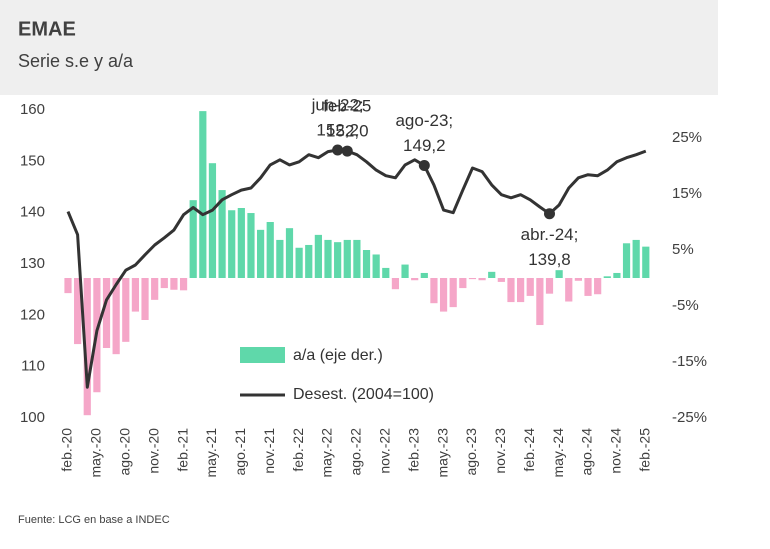 The image size is (770, 549). Describe the element at coordinates (32, 263) in the screenshot. I see `y-tick-label: 130` at that location.